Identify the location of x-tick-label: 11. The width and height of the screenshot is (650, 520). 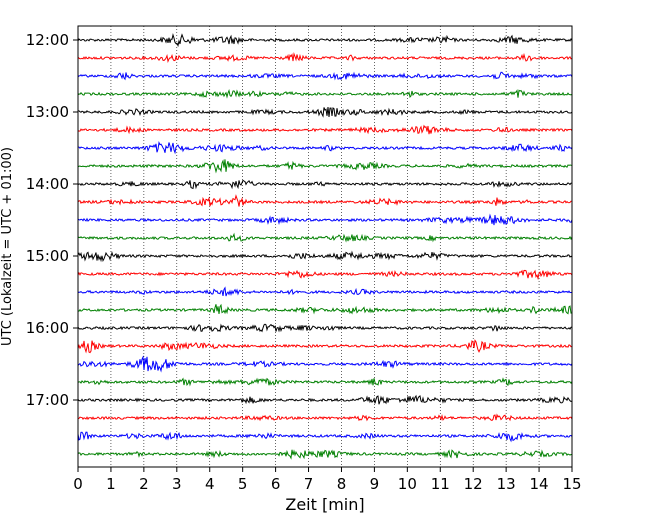
(440, 484).